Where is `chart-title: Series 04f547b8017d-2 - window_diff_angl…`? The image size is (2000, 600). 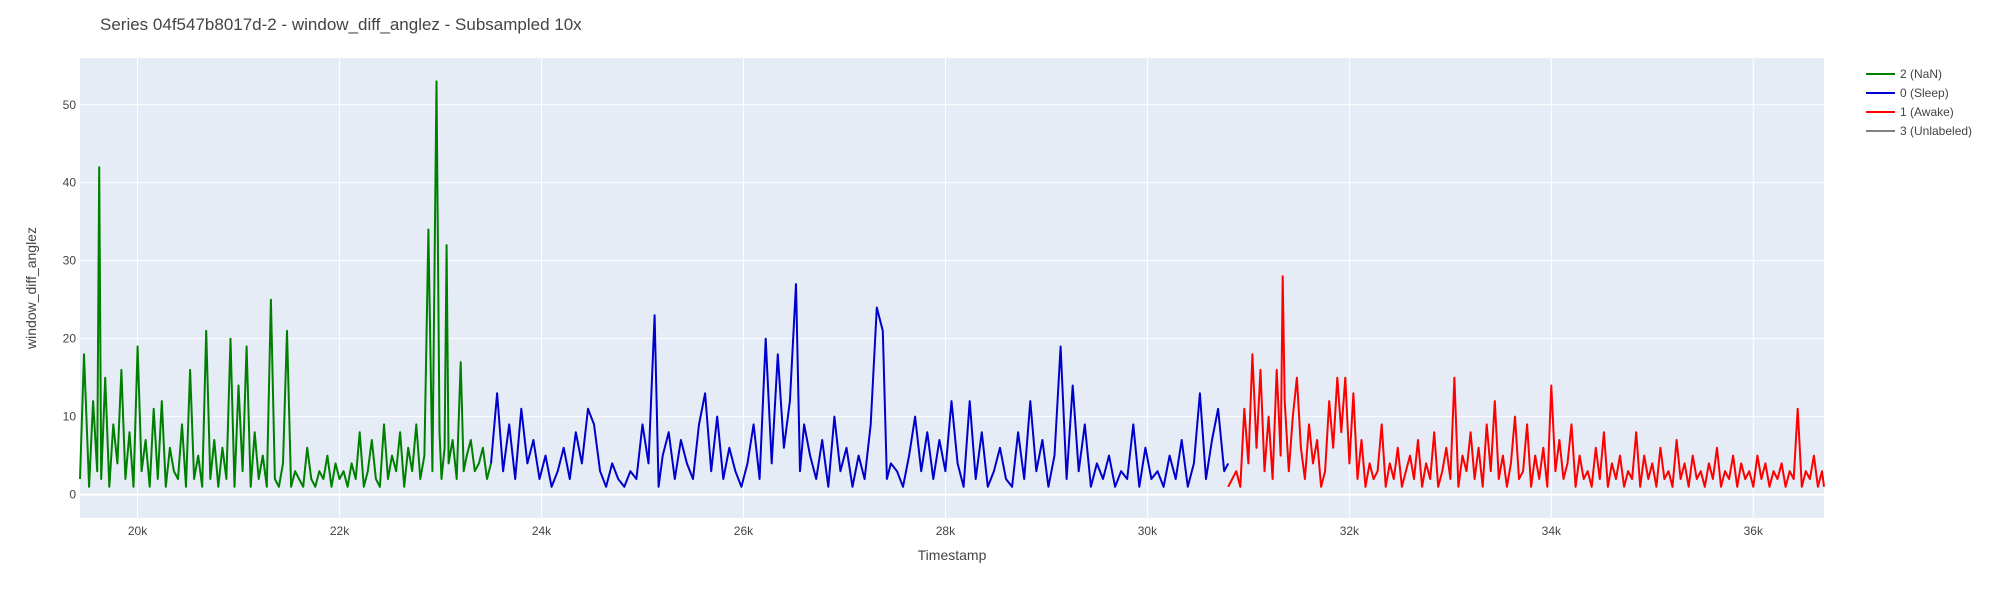 chart-title: Series 04f547b8017d-2 - window_diff_angl… is located at coordinates (341, 24).